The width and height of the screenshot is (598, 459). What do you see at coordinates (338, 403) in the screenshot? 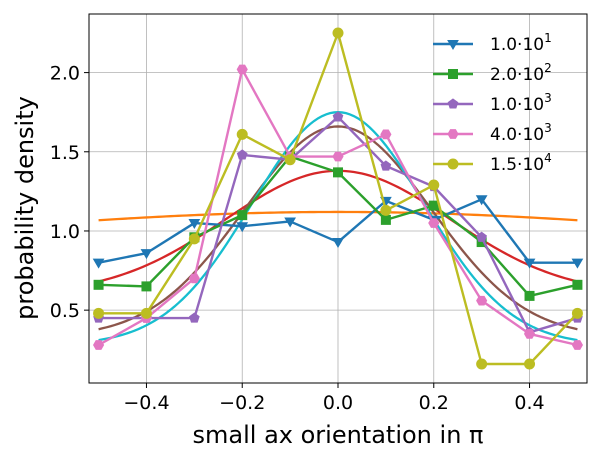
I see `x-tick-label: 0.0` at bounding box center [338, 403].